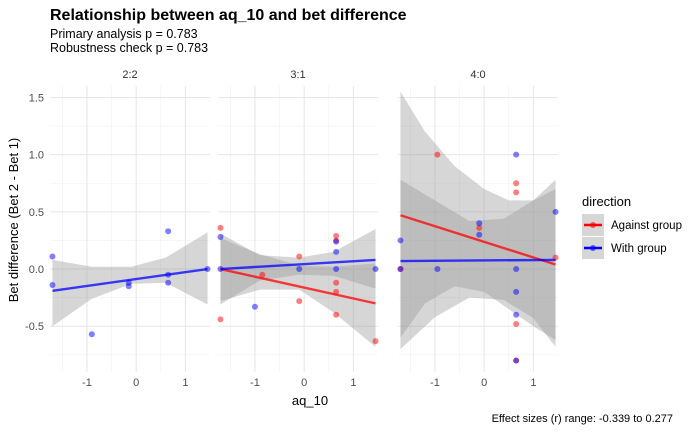  What do you see at coordinates (639, 249) in the screenshot?
I see `legend-label: With group` at bounding box center [639, 249].